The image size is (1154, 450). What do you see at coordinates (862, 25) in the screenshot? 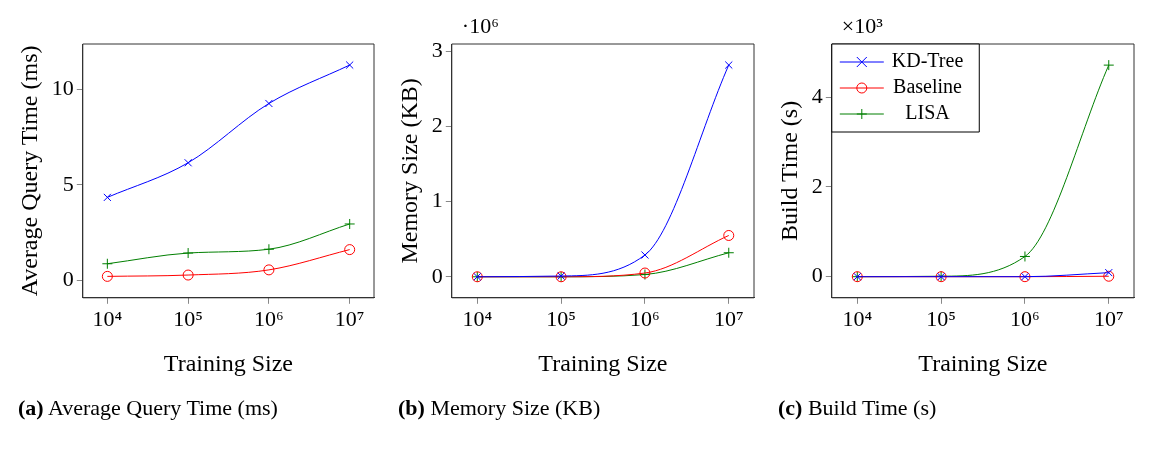
I see `text: ×10³` at bounding box center [862, 25].